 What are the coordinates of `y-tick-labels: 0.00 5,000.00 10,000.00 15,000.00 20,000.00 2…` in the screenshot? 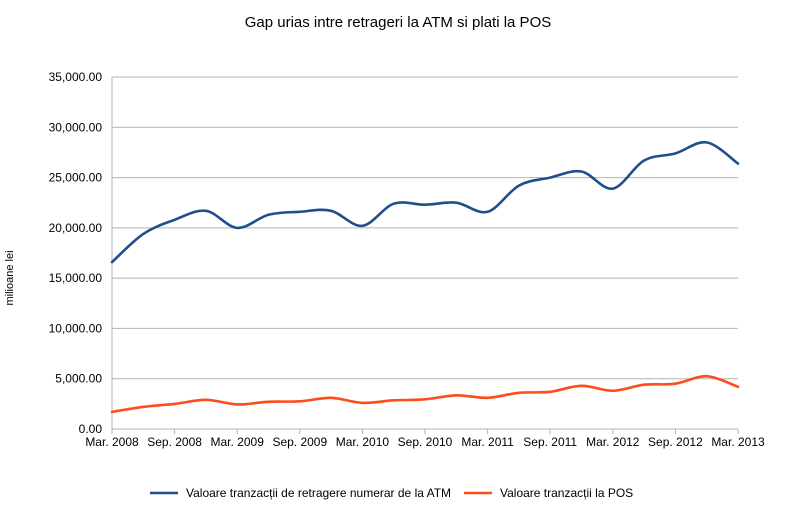 It's located at (76, 253).